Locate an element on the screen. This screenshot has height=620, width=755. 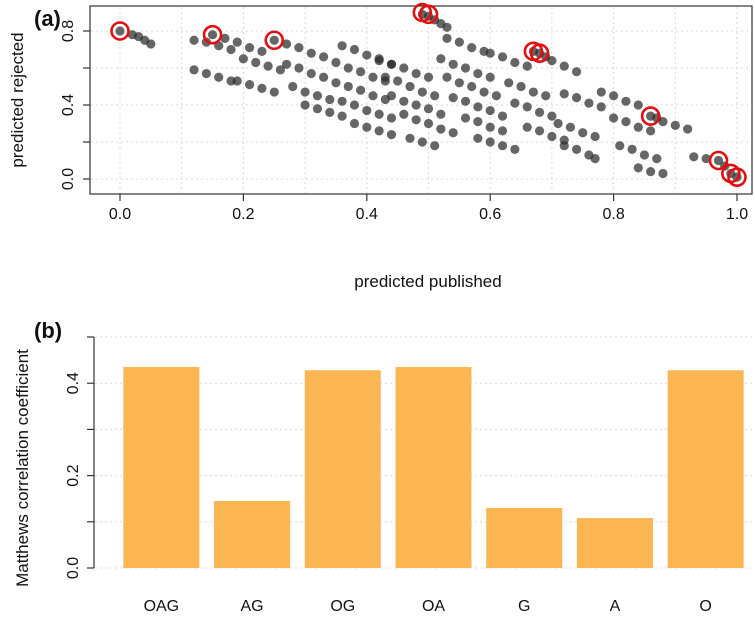
bar-y-axis-label: Matthews correlation coefficient is located at coordinates (22, 468).